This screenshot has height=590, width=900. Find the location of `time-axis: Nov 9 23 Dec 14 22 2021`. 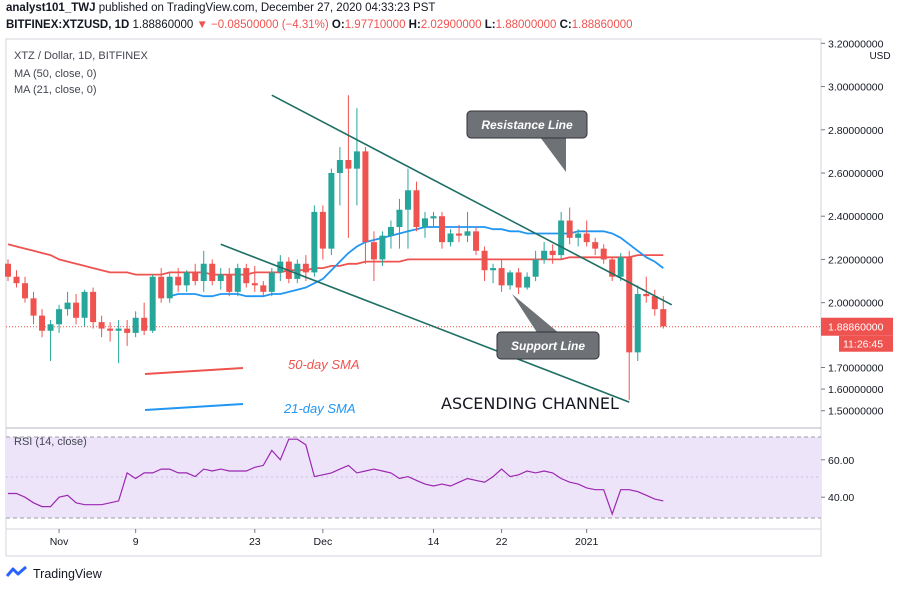

time-axis: Nov 9 23 Dec 14 22 2021 is located at coordinates (324, 538).